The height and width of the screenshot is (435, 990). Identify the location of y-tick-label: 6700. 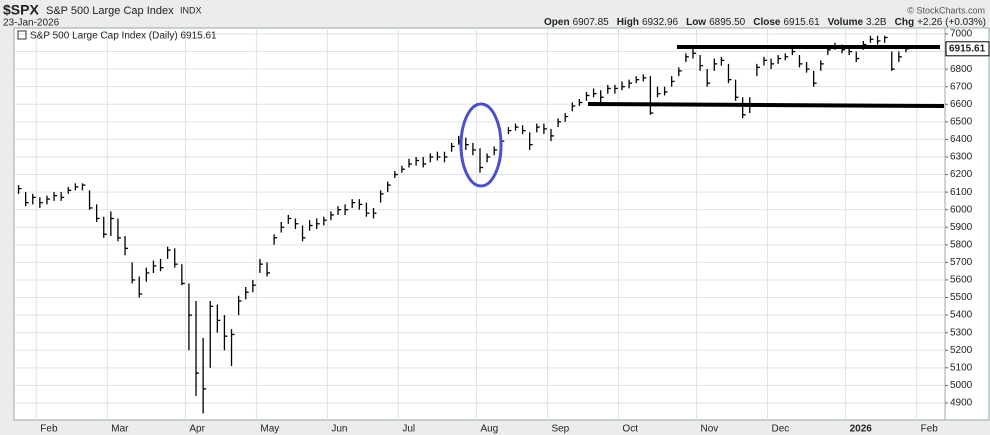
(961, 86).